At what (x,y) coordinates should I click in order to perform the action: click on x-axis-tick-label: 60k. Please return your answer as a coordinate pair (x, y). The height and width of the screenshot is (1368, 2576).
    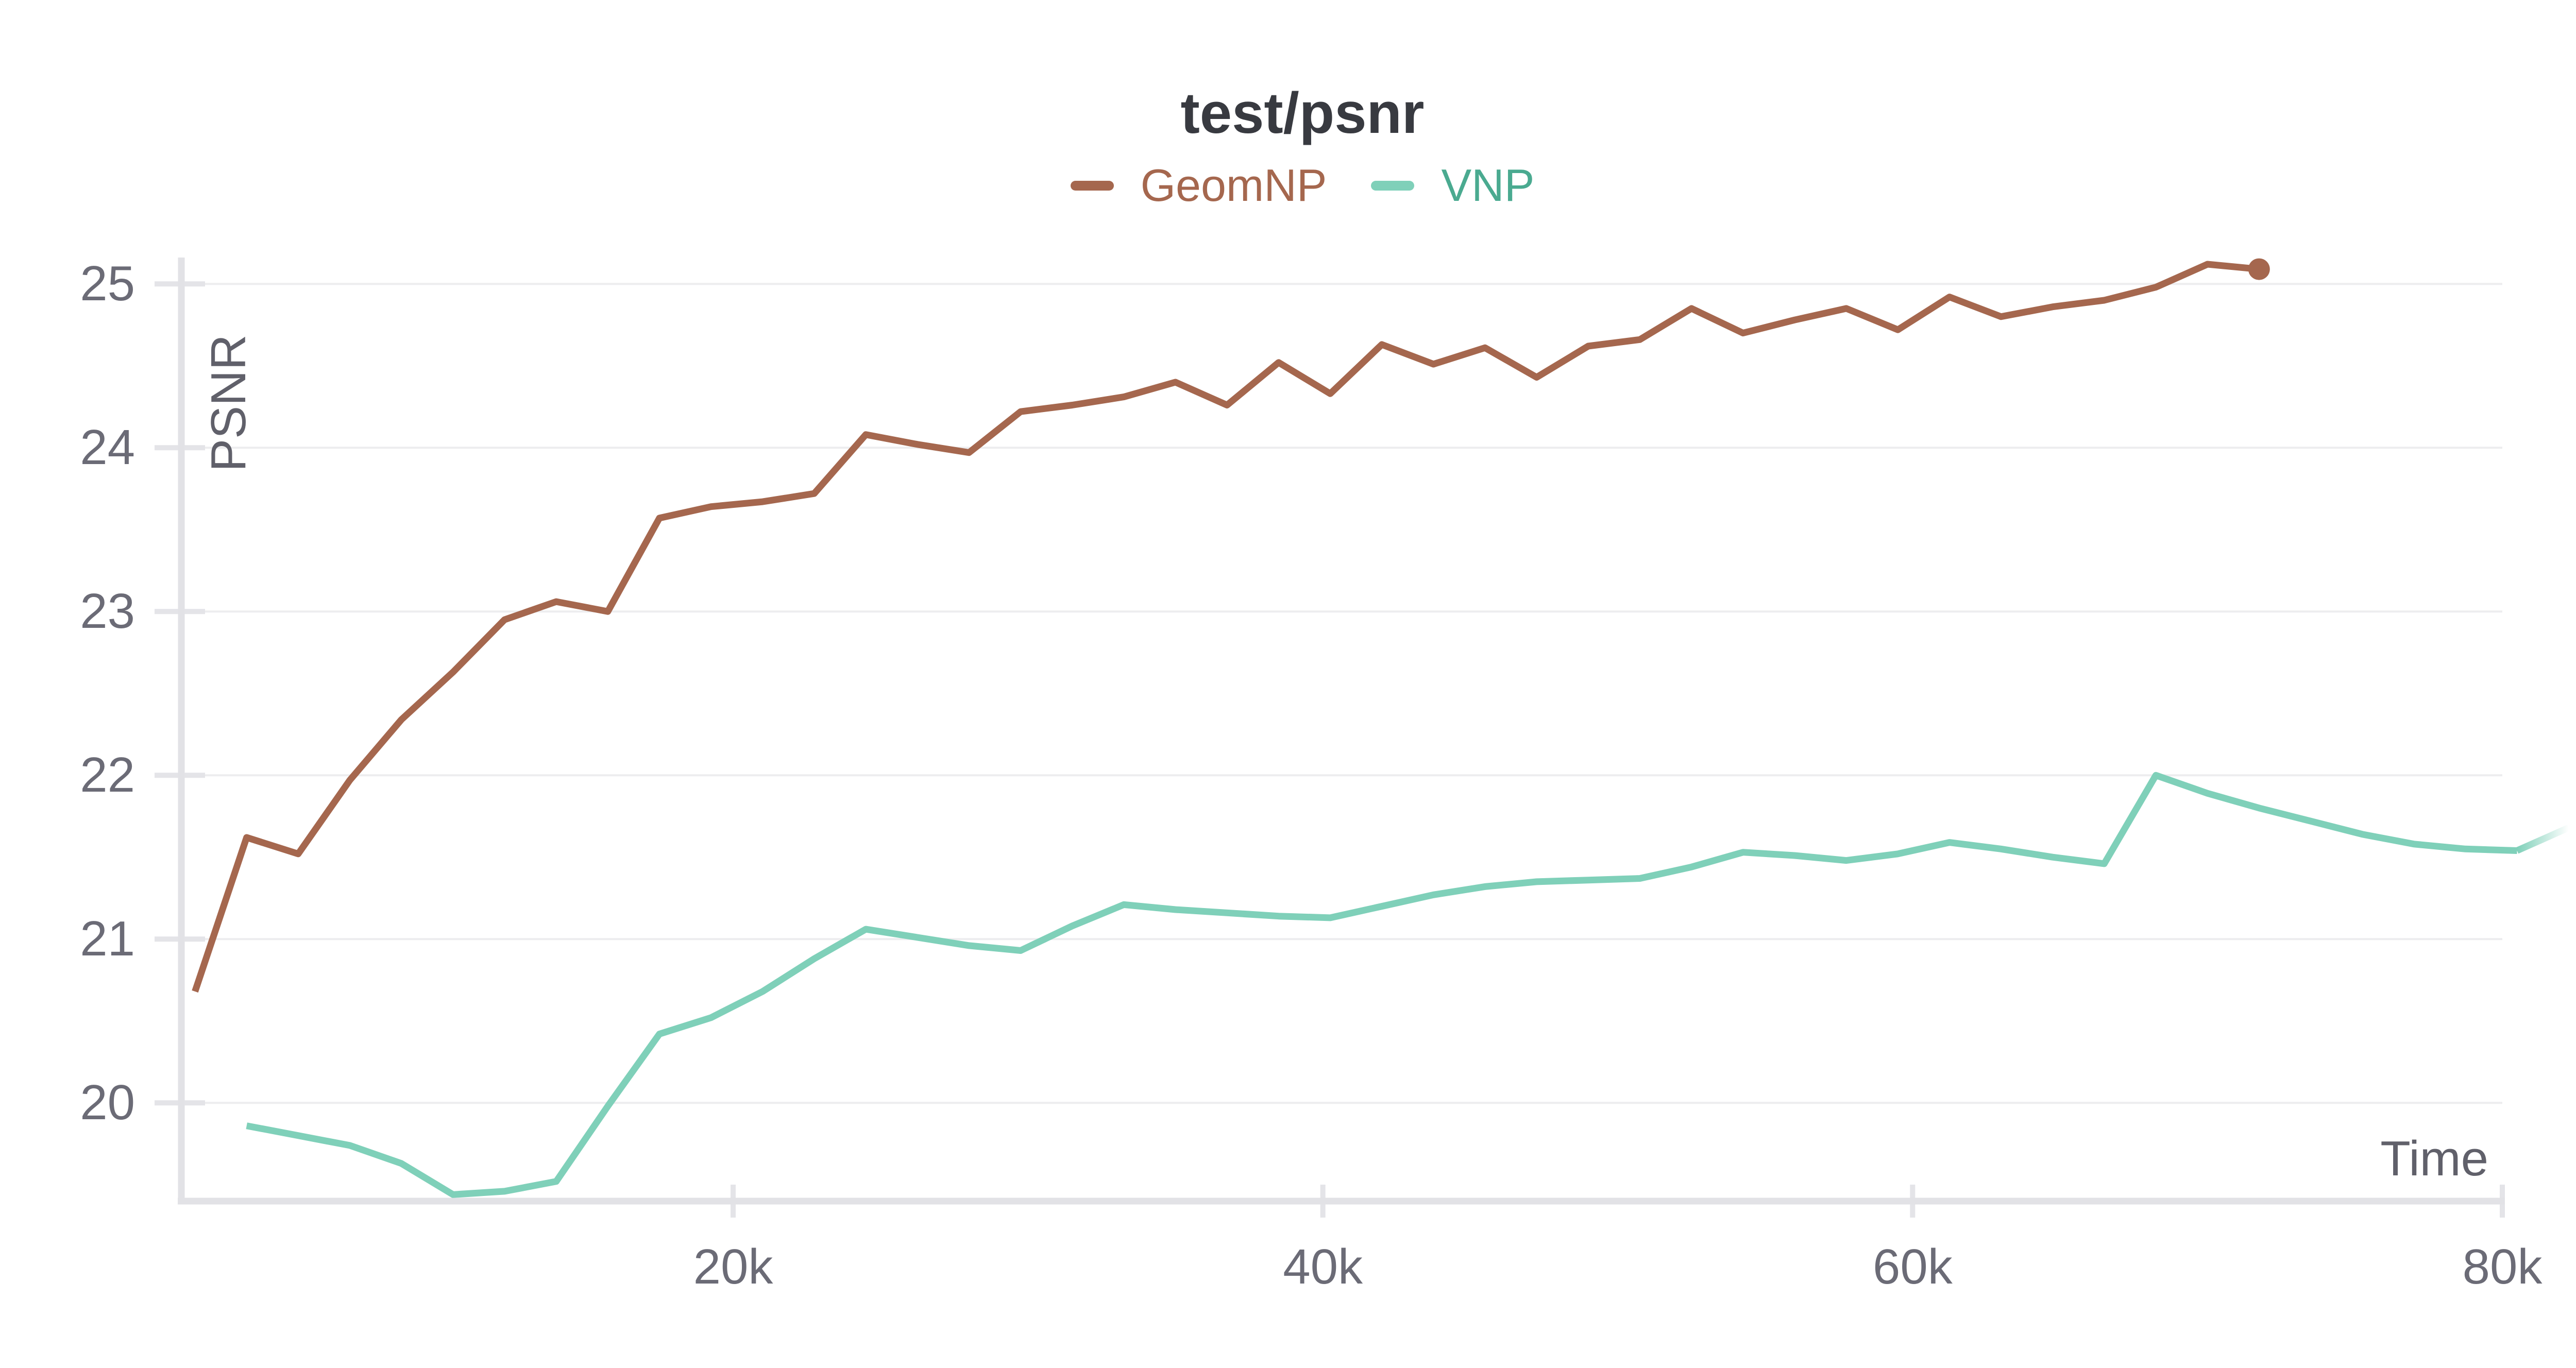
    Looking at the image, I should click on (1912, 1266).